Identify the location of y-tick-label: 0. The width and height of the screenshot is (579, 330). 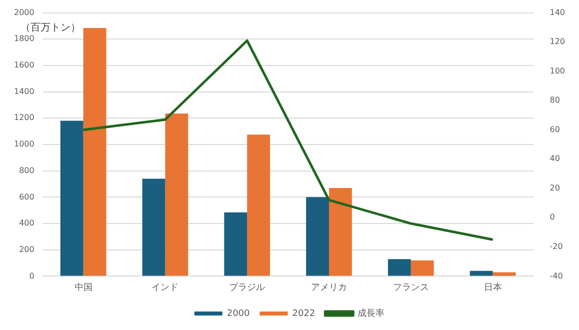
(31, 275).